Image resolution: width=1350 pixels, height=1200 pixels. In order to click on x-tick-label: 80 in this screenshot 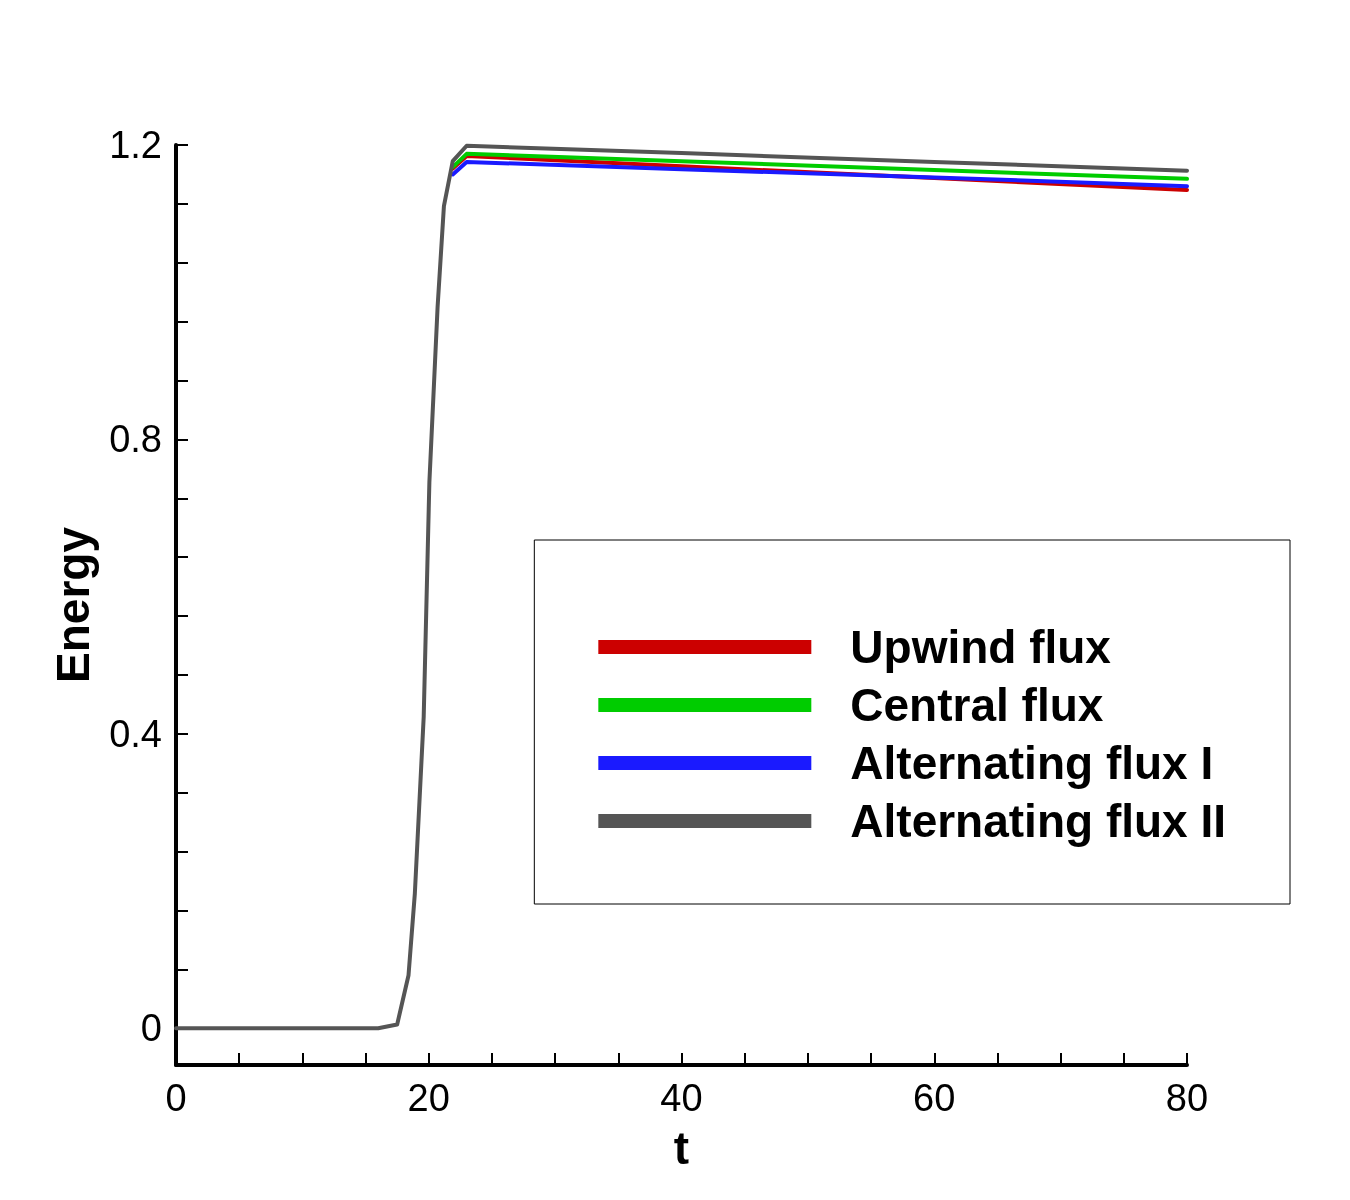, I will do `click(1187, 1098)`.